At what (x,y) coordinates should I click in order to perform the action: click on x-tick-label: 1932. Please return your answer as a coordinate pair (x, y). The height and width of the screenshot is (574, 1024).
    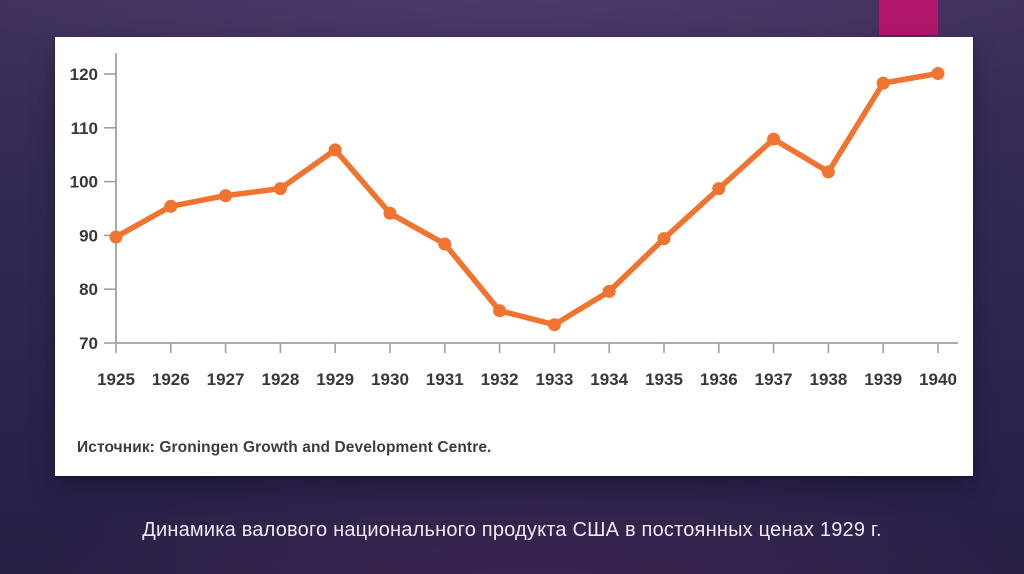
    Looking at the image, I should click on (500, 379).